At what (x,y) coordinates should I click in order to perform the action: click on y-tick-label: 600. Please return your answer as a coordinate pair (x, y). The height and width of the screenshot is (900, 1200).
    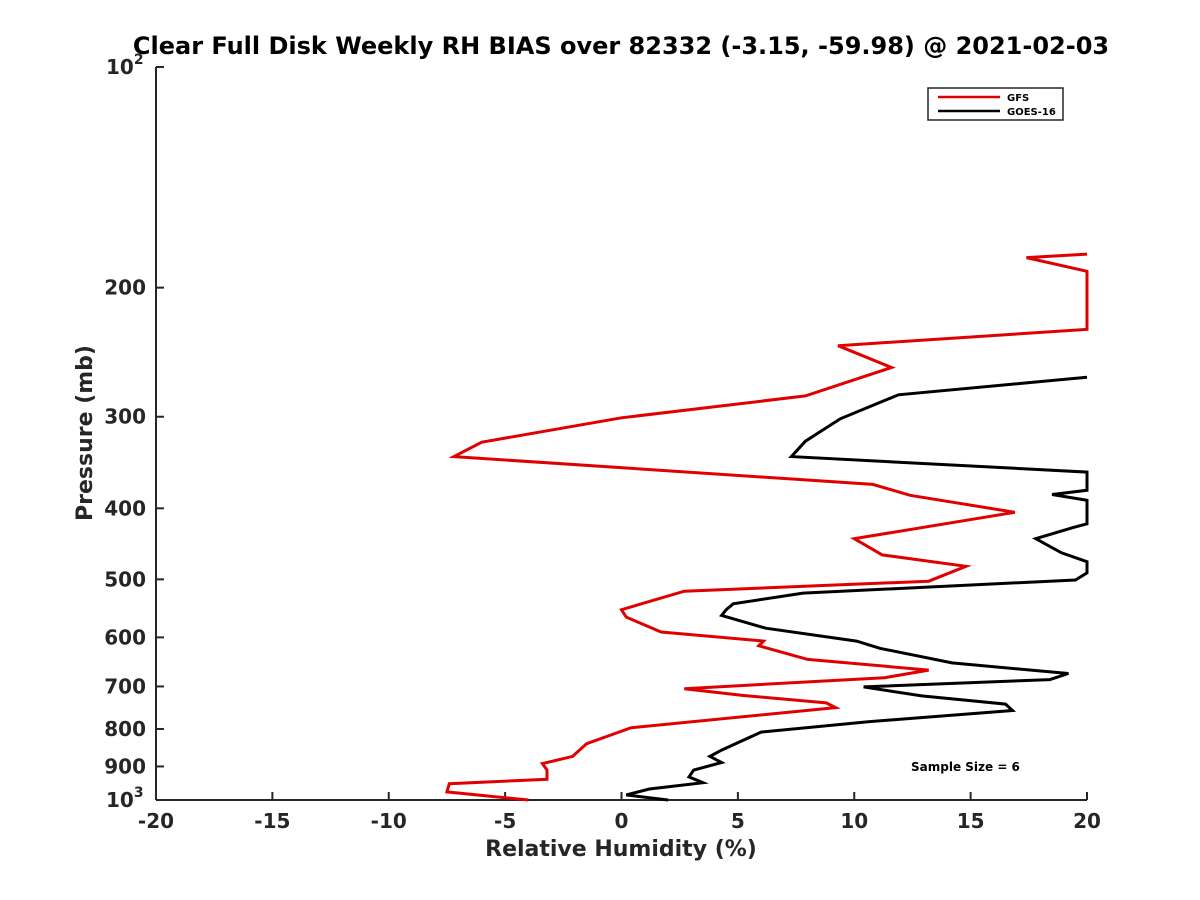
    Looking at the image, I should click on (125, 637).